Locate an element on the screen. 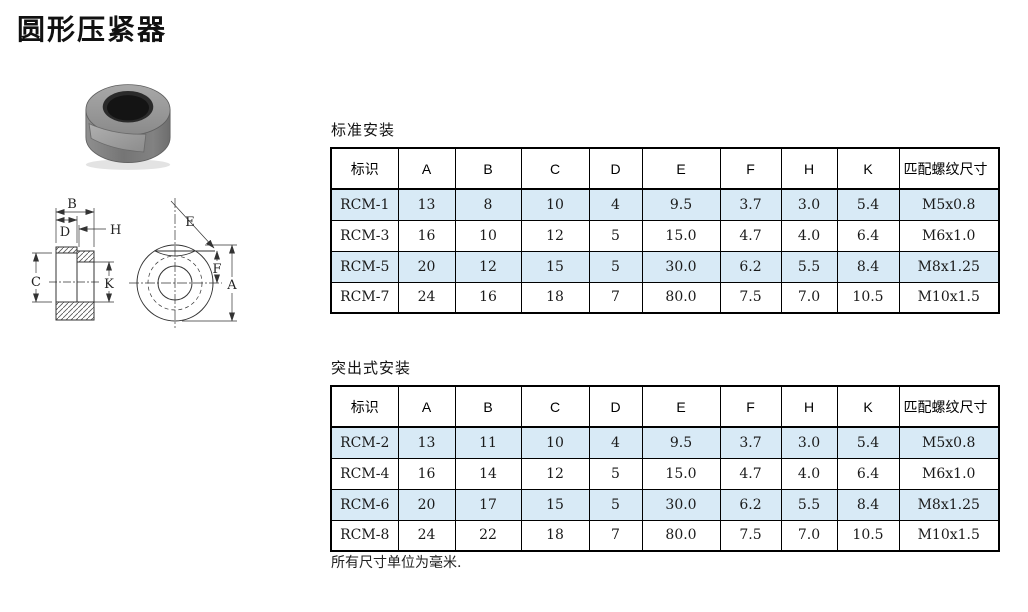 The width and height of the screenshot is (1028, 612). table-cell: 9.5 is located at coordinates (681, 442).